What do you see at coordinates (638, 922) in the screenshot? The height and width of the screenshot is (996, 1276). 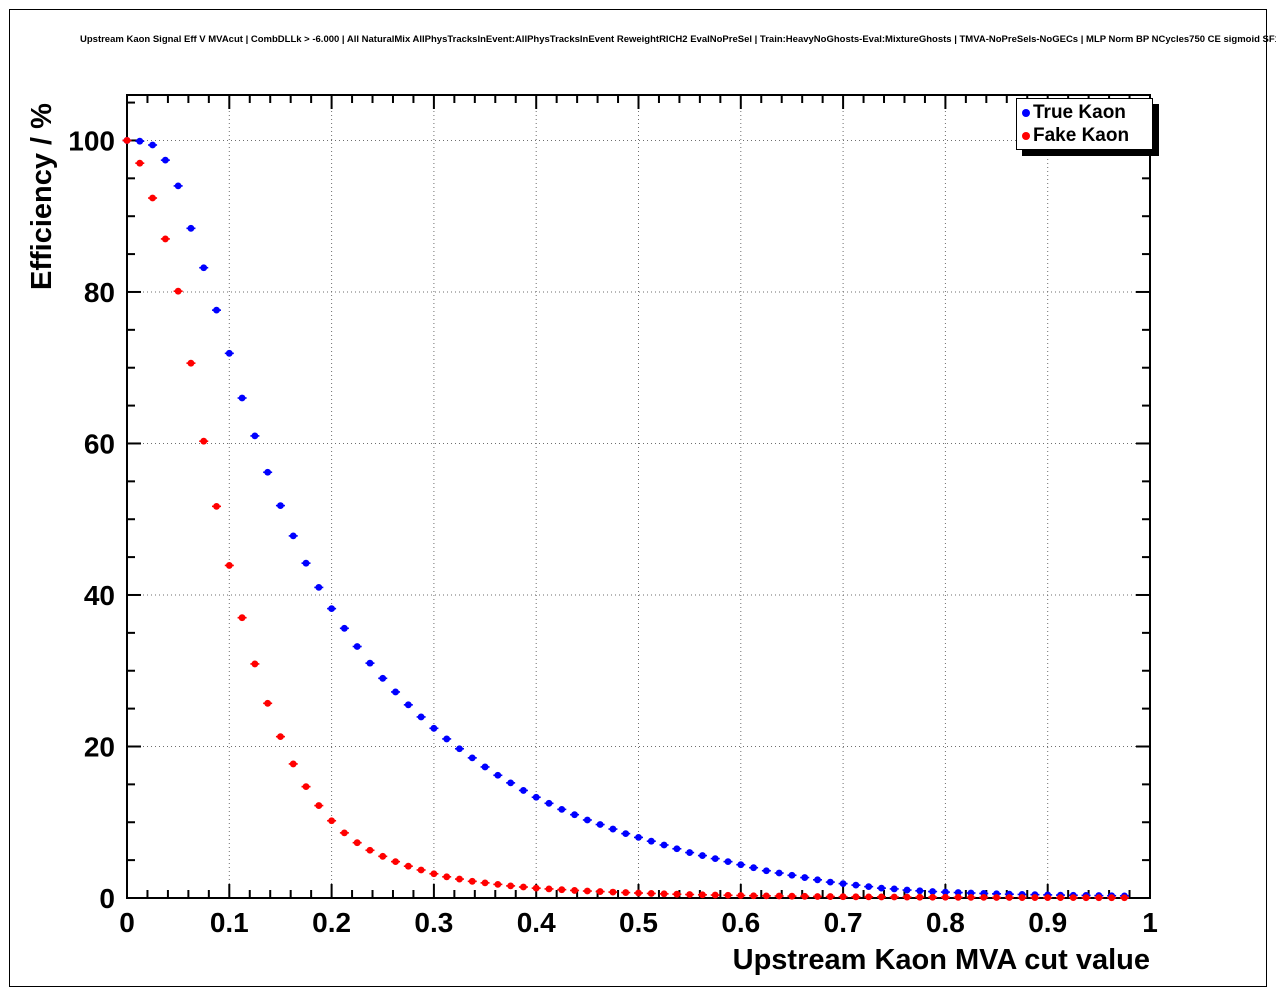 I see `x-tick-label: 0.5` at bounding box center [638, 922].